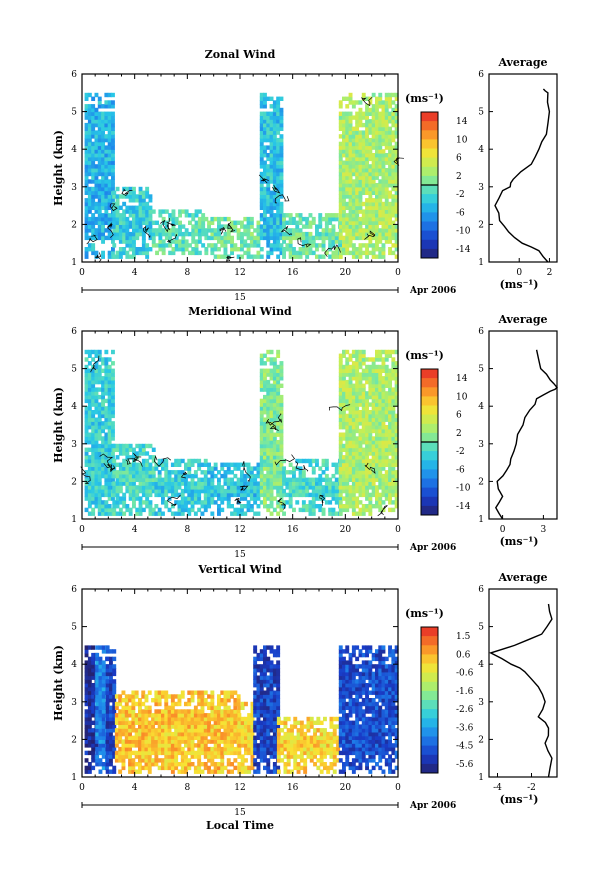 The image size is (610, 873). Describe the element at coordinates (239, 530) in the screenshot. I see `x-tick-label: 12` at that location.